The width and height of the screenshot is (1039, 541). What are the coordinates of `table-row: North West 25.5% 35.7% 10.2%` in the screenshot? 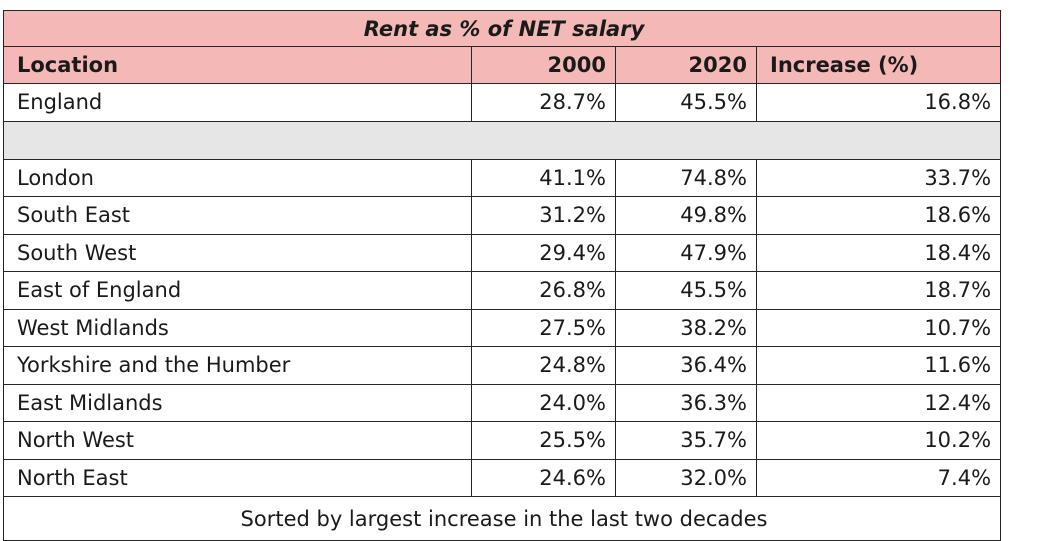 It's located at (502, 440).